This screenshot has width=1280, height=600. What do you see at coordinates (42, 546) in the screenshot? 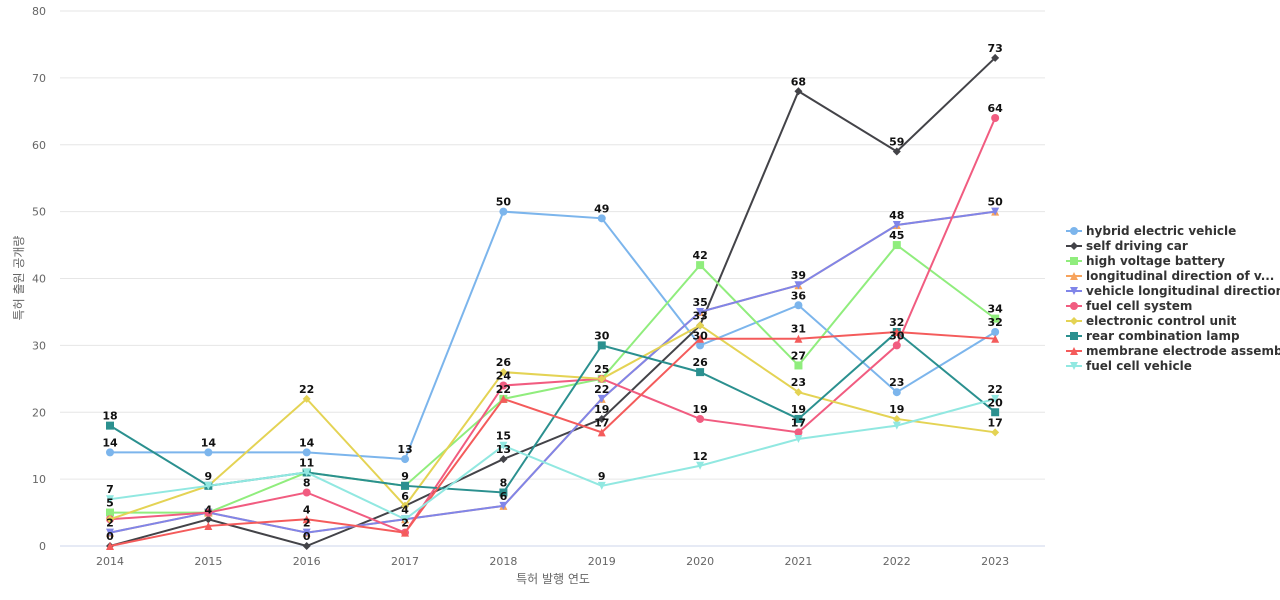
I see `y-tick-label: 0` at bounding box center [42, 546].